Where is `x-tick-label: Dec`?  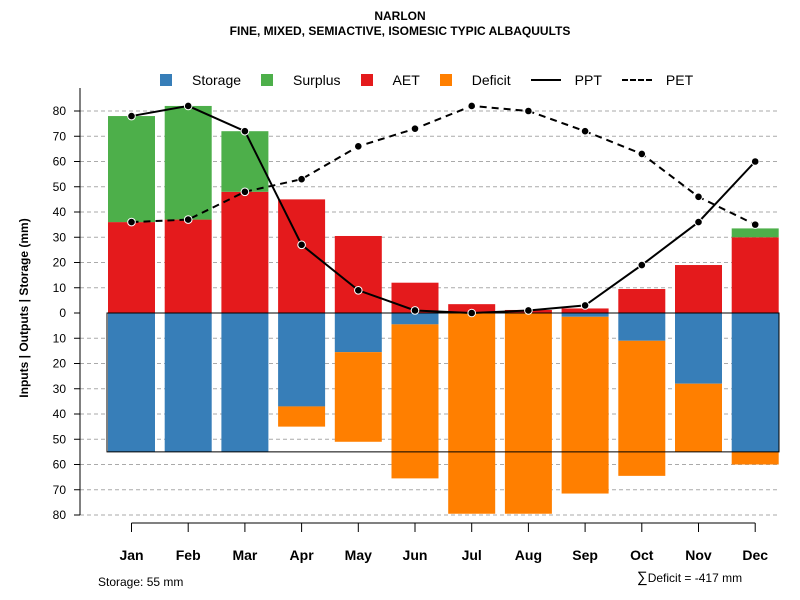 x-tick-label: Dec is located at coordinates (755, 555).